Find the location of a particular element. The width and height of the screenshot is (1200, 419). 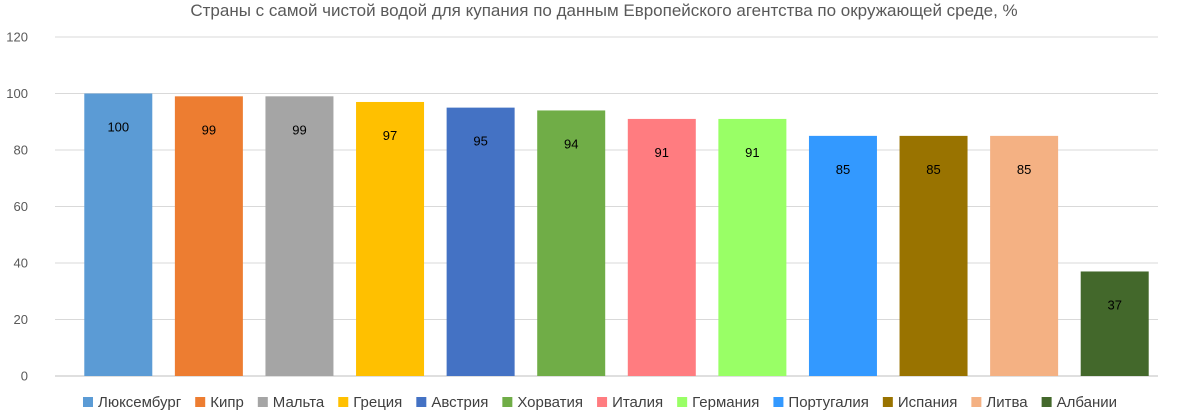

data-label: 97 is located at coordinates (390, 135).